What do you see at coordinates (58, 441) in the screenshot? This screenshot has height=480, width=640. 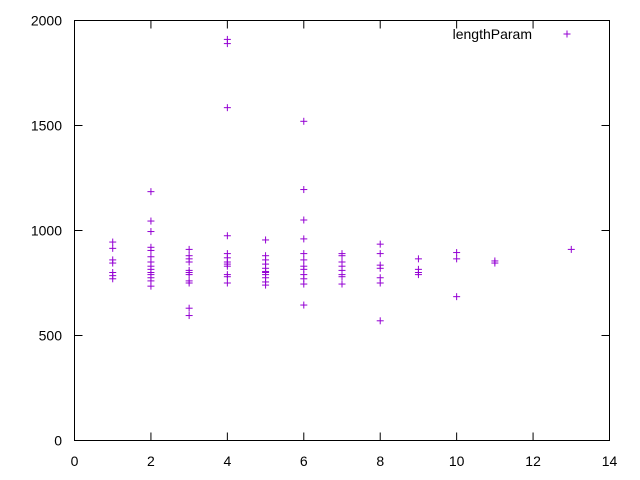 I see `y-tick-label: 0` at bounding box center [58, 441].